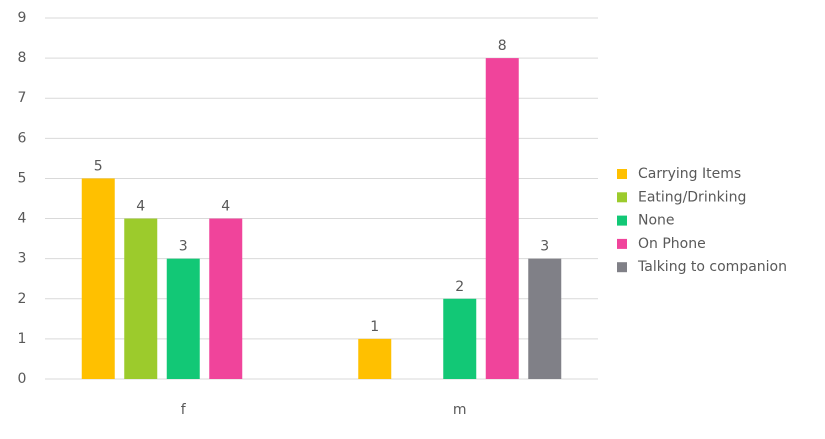  Describe the element at coordinates (22, 259) in the screenshot. I see `y-tick-label: 3` at that location.